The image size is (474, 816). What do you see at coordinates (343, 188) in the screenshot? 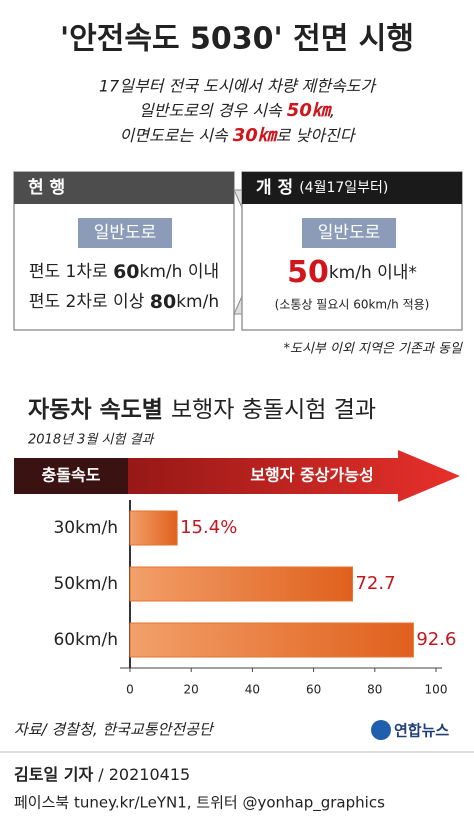
I see `revised-date: (4월17일부터)` at bounding box center [343, 188].